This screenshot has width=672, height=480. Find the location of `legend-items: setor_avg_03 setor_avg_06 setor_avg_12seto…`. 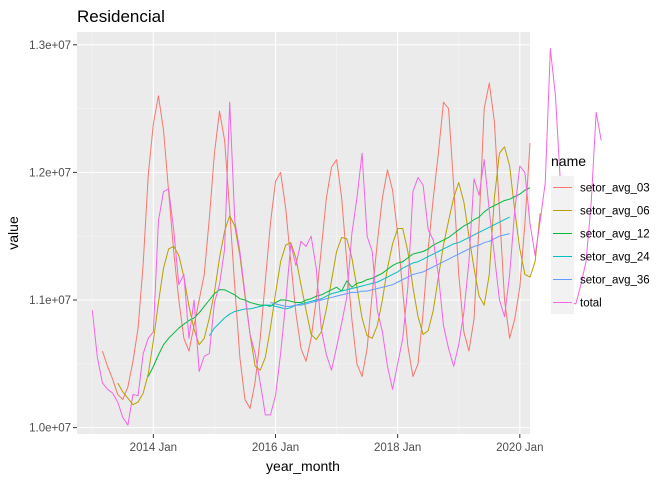

legend-items: setor_avg_03 setor_avg_06 setor_avg_12seto… is located at coordinates (600, 245).